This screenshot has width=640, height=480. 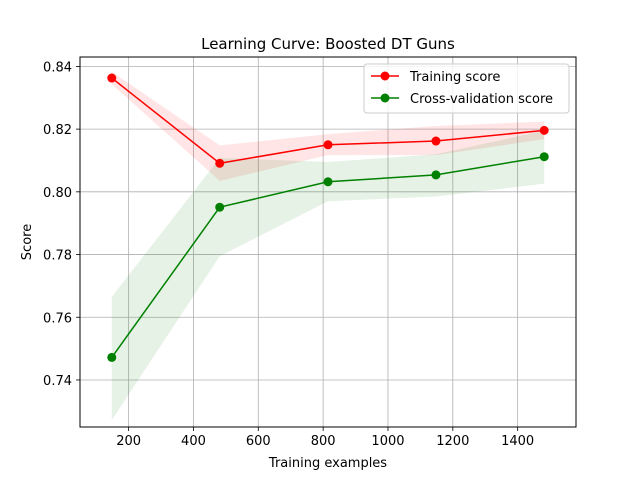 I want to click on x-axis-ticks: 200 400 600 800 1000 1200 1400, so click(x=325, y=438).